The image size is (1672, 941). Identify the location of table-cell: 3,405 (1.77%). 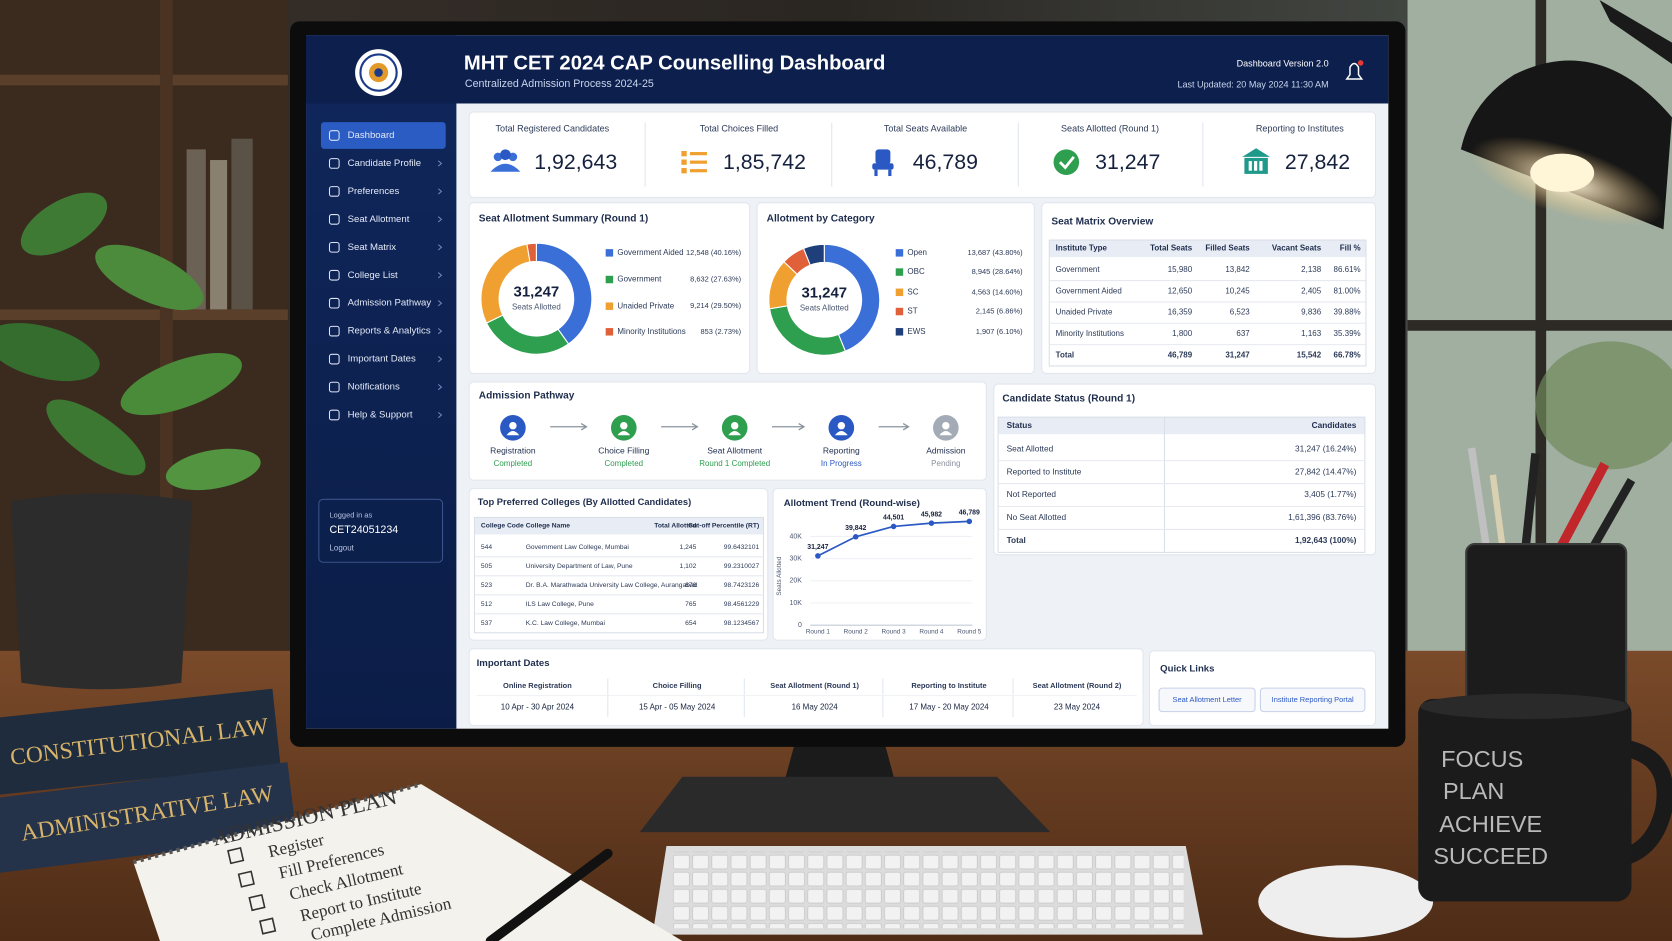
(1330, 494).